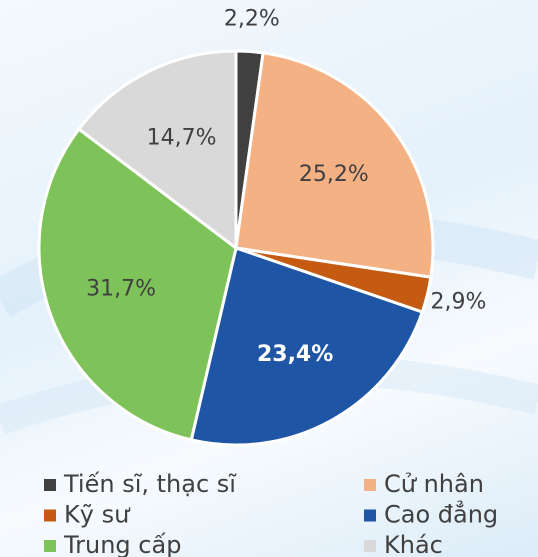  What do you see at coordinates (334, 174) in the screenshot?
I see `data-label: 25,2%` at bounding box center [334, 174].